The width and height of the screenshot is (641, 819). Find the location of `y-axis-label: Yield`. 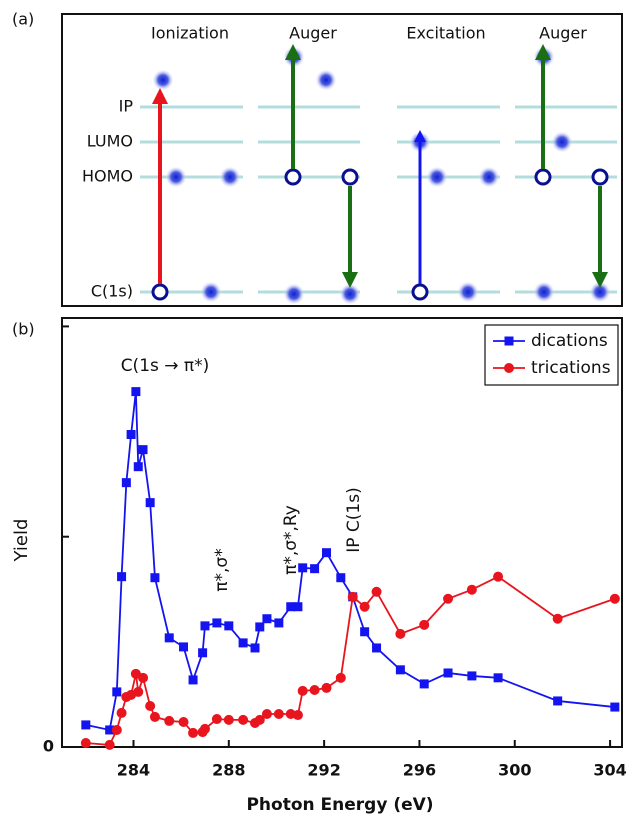

y-axis-label: Yield is located at coordinates (21, 541).